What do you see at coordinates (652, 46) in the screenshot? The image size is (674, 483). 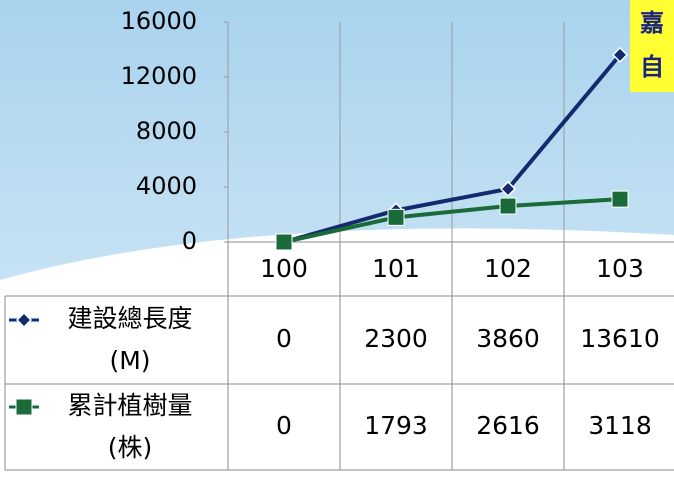 I see `annotation-box` at bounding box center [652, 46].